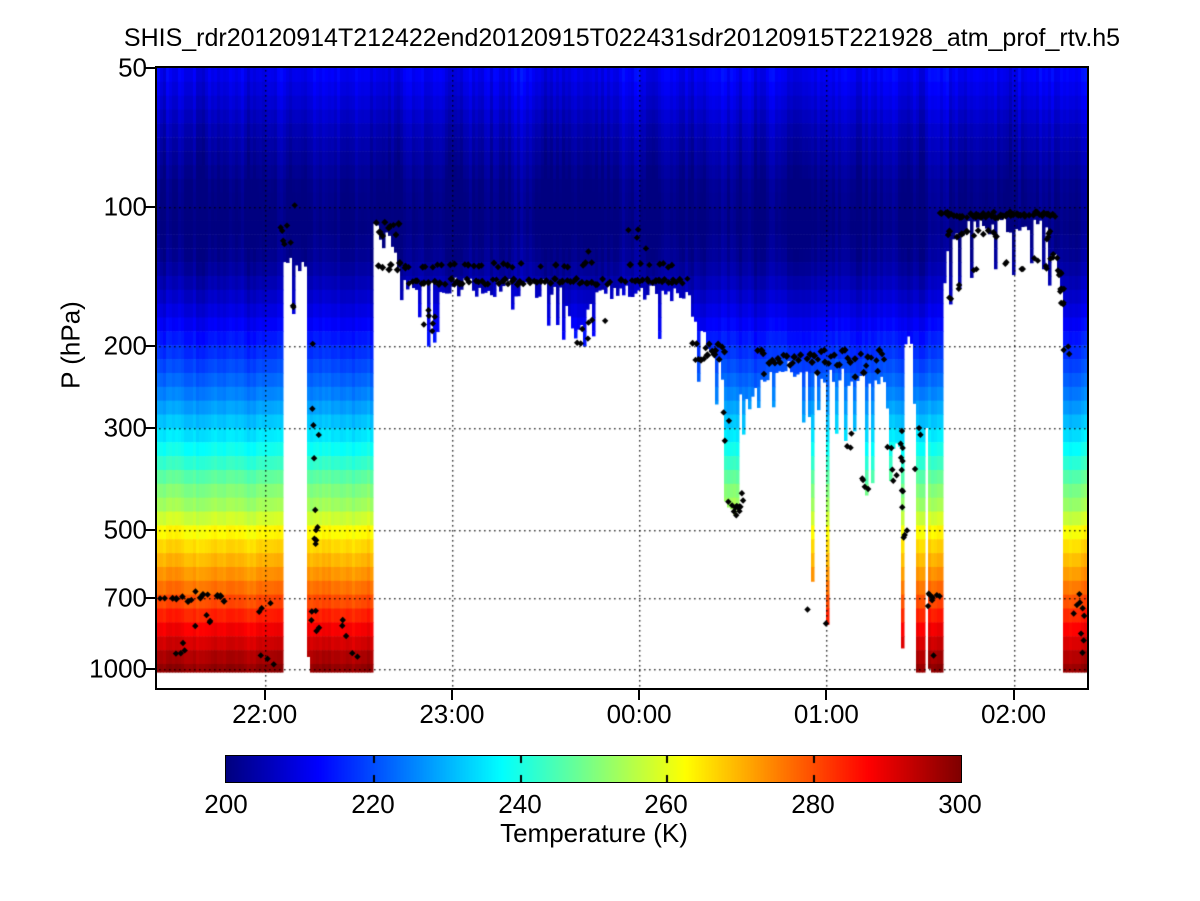 The height and width of the screenshot is (901, 1200). I want to click on colorbar-tick-label: 240, so click(520, 804).